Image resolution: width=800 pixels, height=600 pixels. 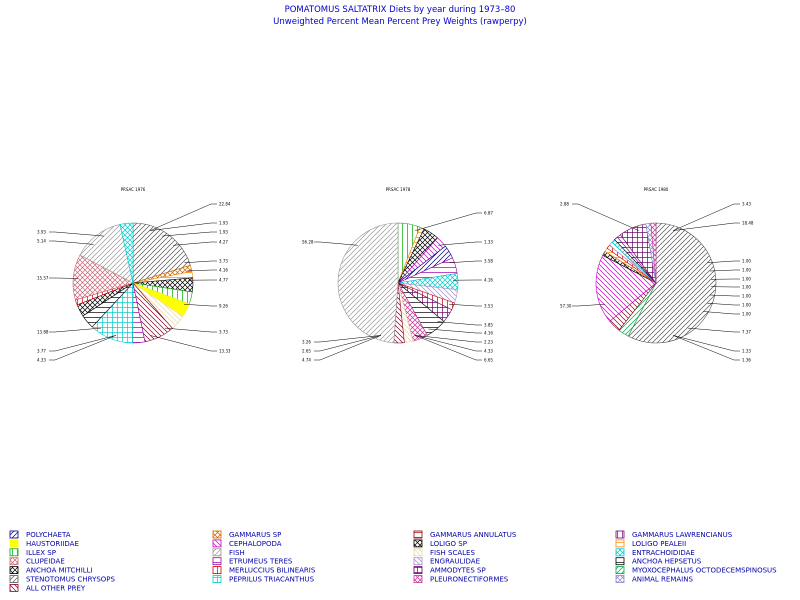 What do you see at coordinates (306, 342) in the screenshot?
I see `pie-2-value-label: 3.26` at bounding box center [306, 342].